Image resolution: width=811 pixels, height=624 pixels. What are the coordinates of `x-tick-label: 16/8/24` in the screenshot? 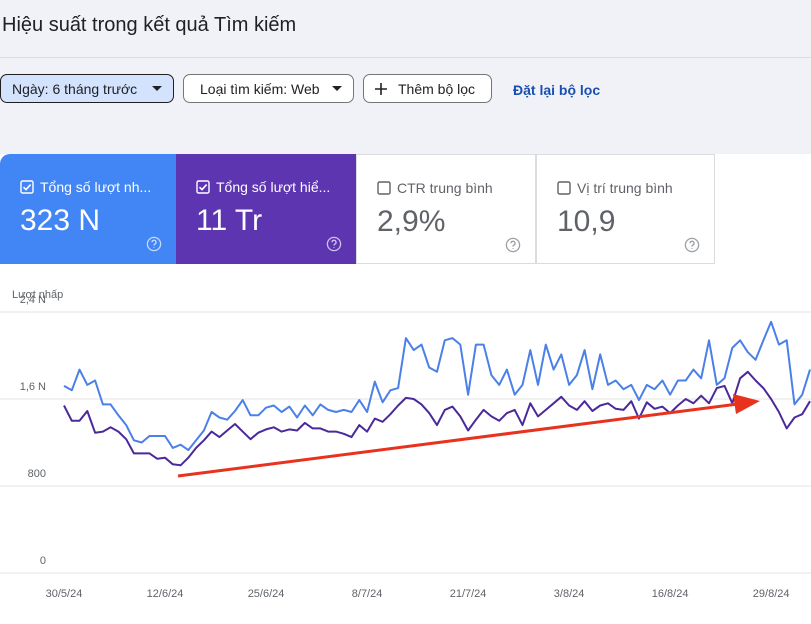 It's located at (670, 594).